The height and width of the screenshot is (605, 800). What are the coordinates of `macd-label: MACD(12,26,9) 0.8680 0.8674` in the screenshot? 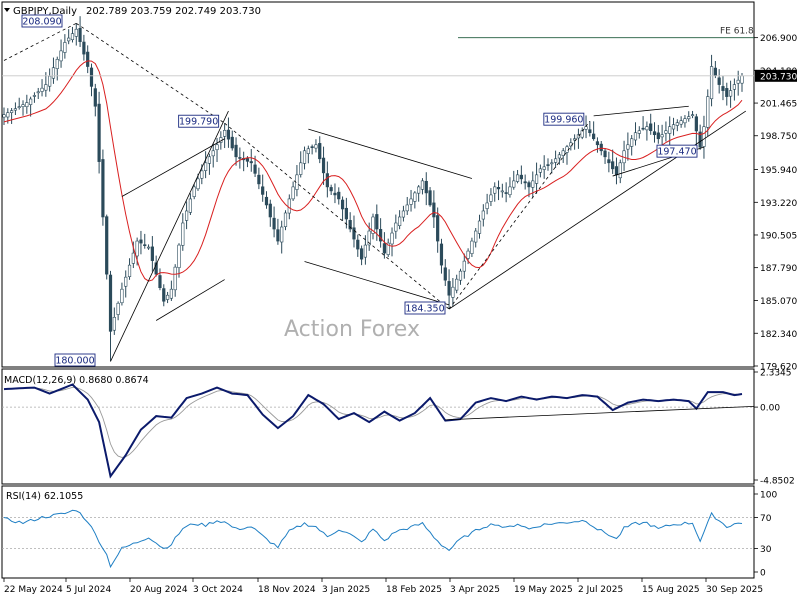 It's located at (76, 380).